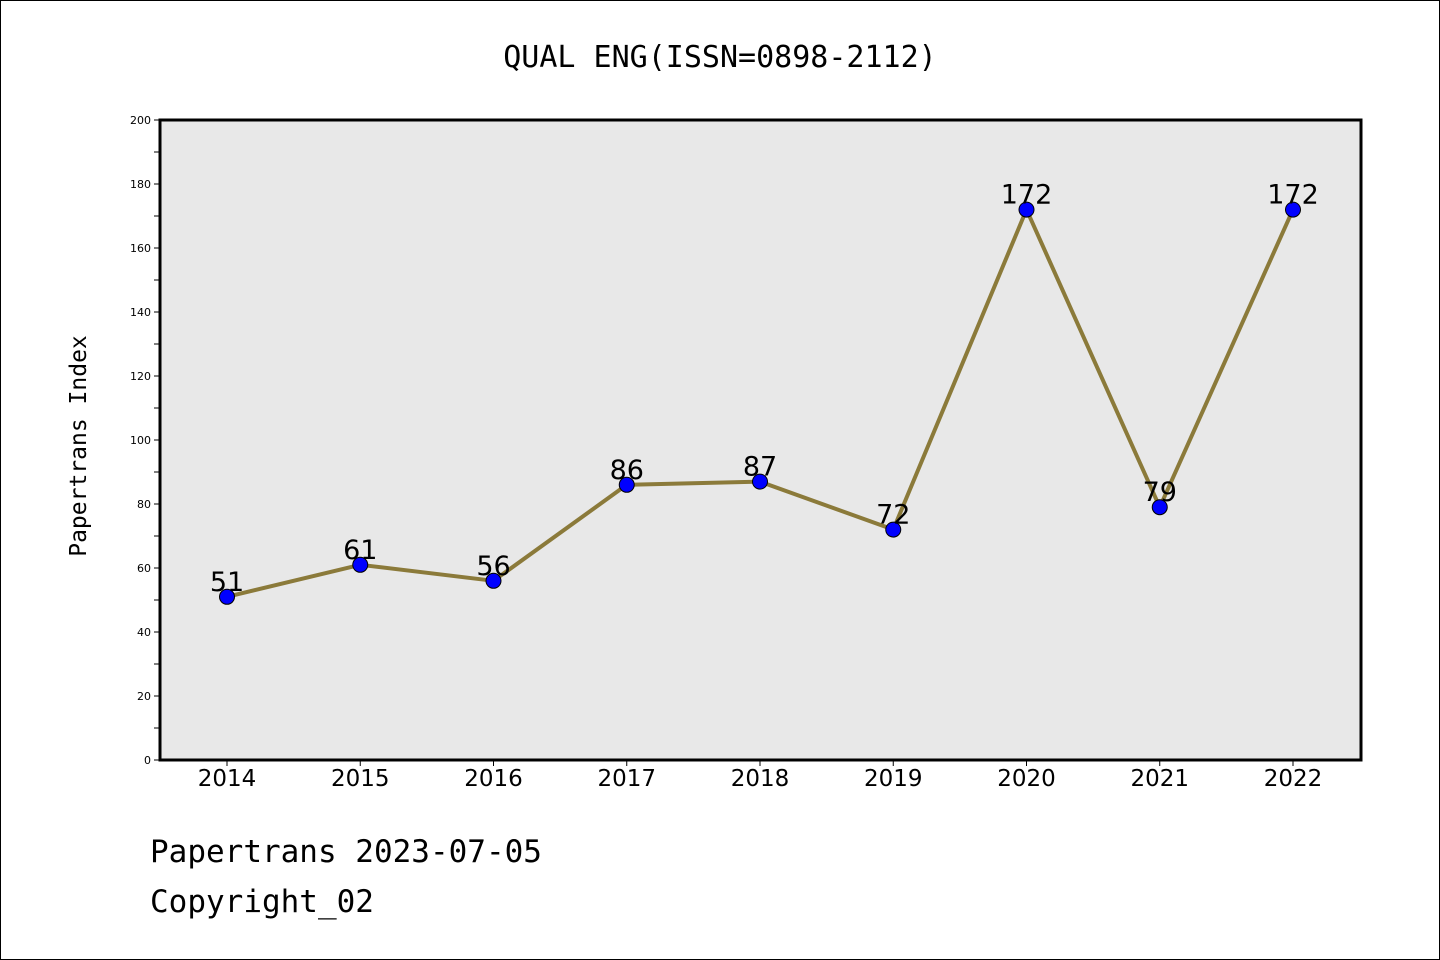 The height and width of the screenshot is (960, 1440). What do you see at coordinates (140, 440) in the screenshot?
I see `y-tick-label: 100` at bounding box center [140, 440].